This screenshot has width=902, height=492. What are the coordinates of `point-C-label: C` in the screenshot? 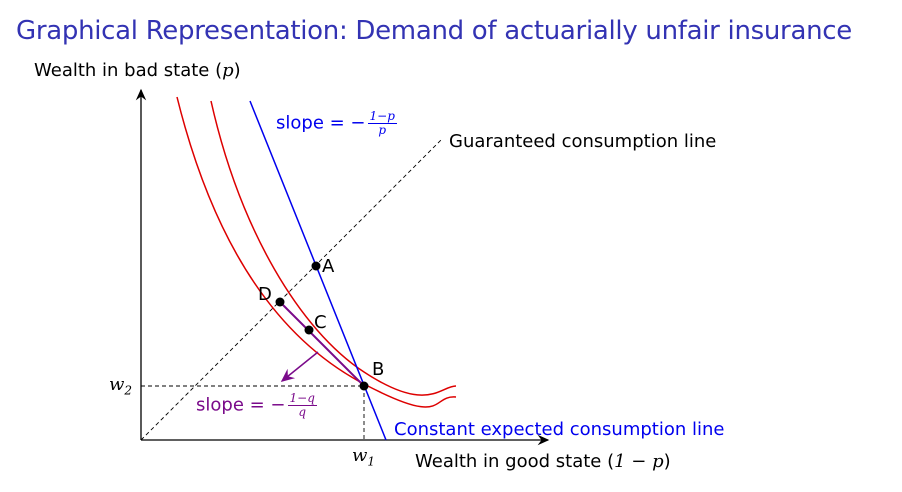 It's located at (320, 322).